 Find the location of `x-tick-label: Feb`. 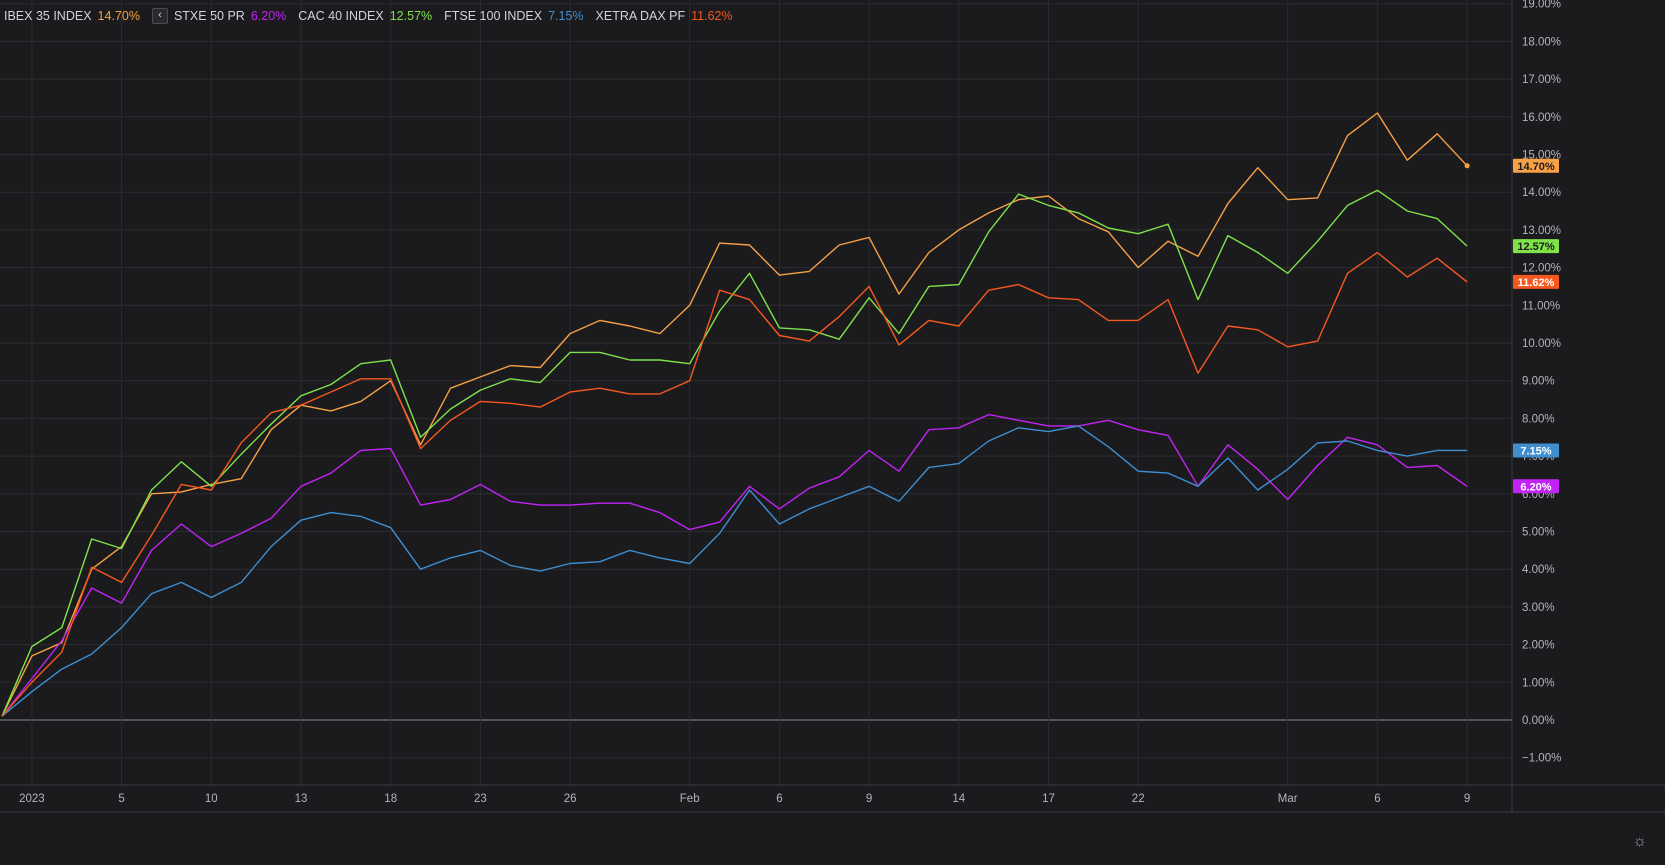

x-tick-label: Feb is located at coordinates (690, 799).